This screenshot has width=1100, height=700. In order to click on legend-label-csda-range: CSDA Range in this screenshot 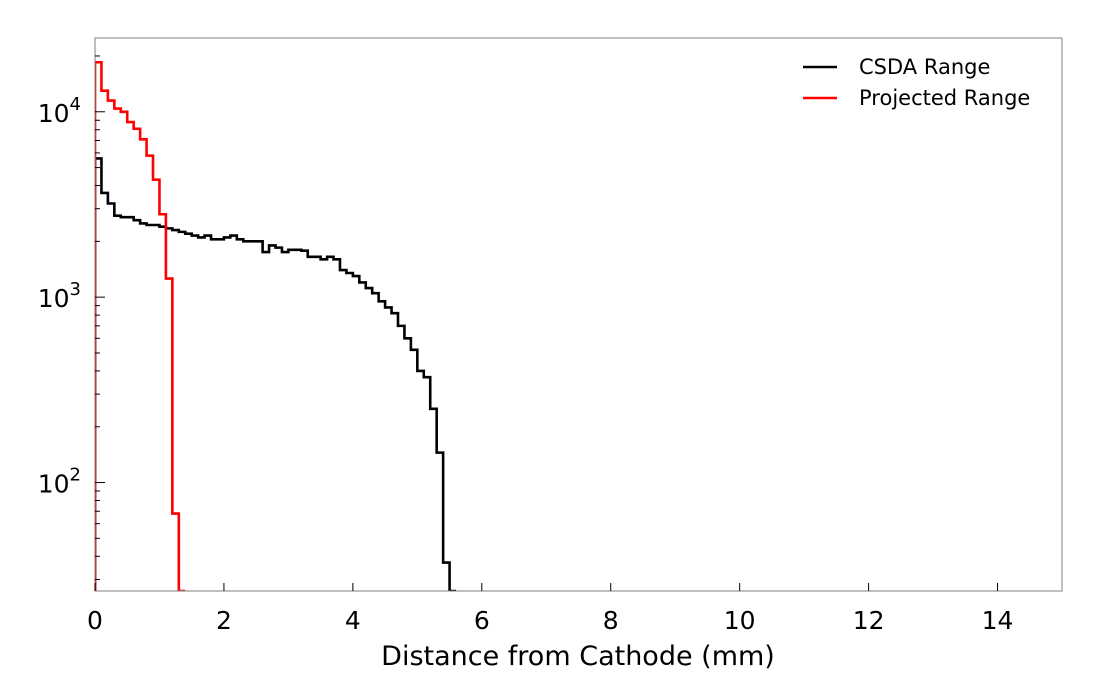, I will do `click(924, 67)`.